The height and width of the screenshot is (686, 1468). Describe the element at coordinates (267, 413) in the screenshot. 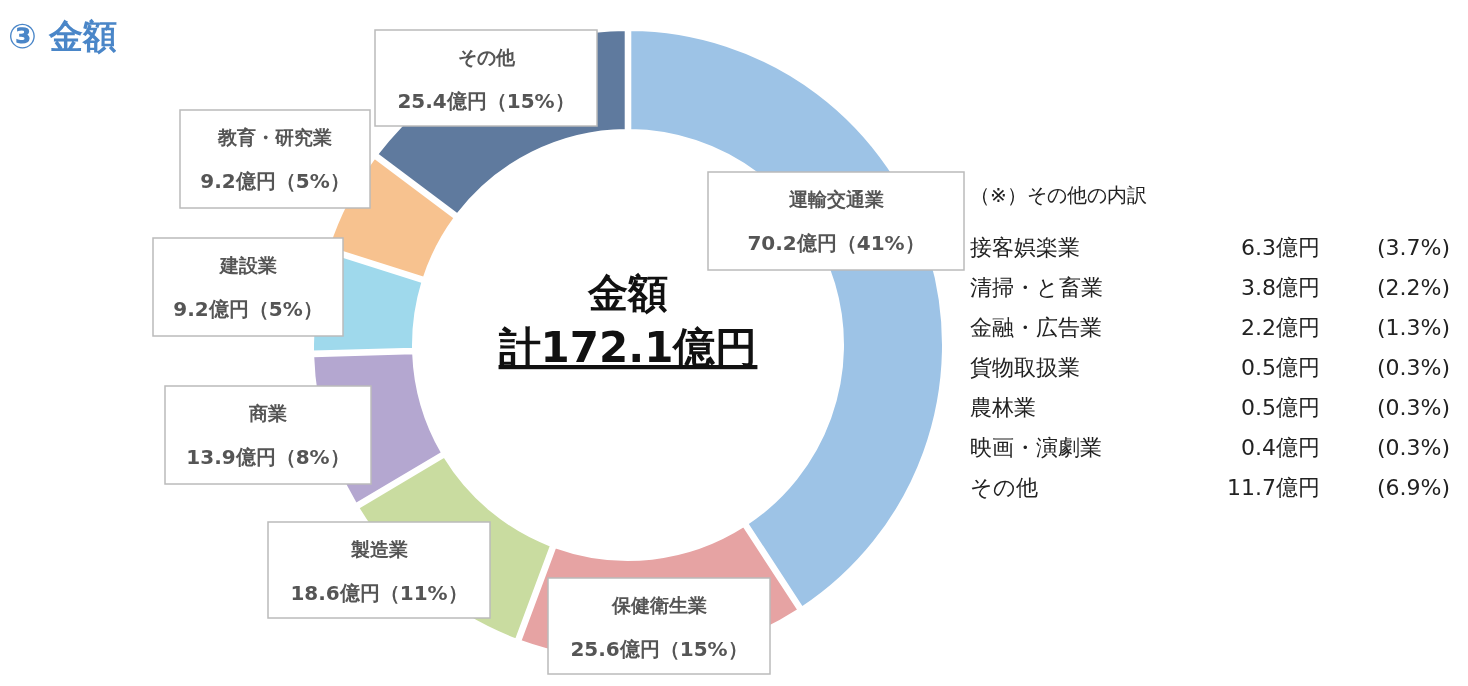

I see `slice-label: 商業` at that location.